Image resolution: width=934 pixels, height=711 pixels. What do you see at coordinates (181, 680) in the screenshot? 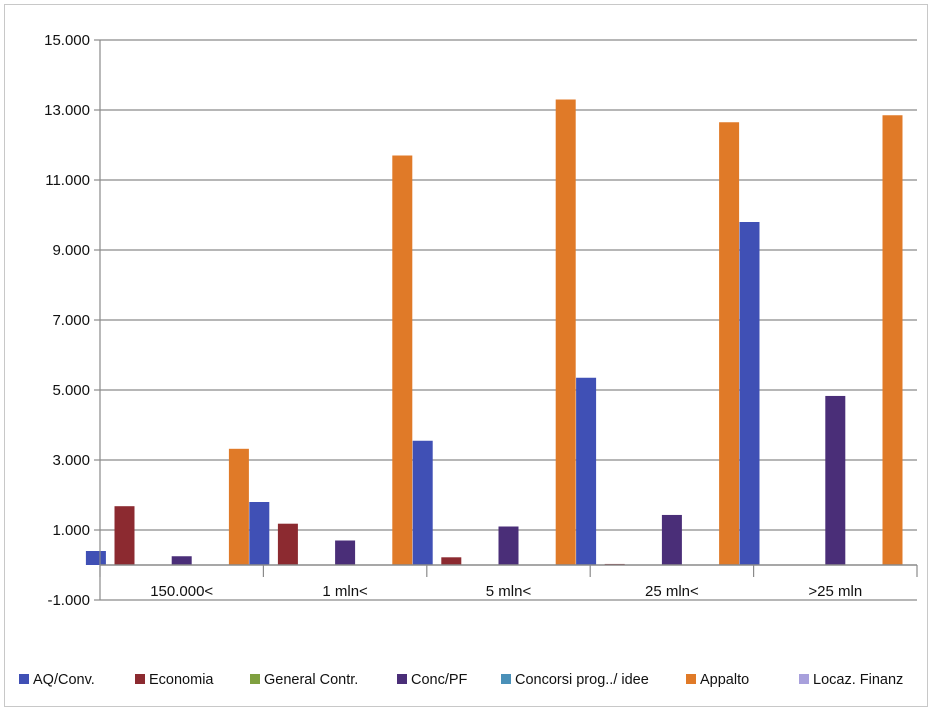
I see `legend-label: Economia` at bounding box center [181, 680].